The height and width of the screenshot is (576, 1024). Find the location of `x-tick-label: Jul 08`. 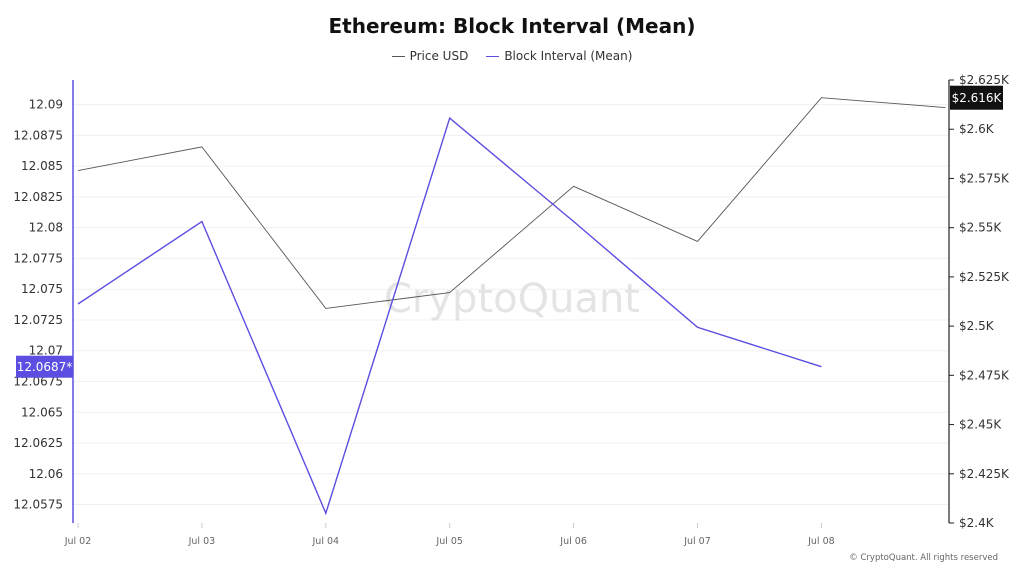

x-tick-label: Jul 08 is located at coordinates (821, 541).